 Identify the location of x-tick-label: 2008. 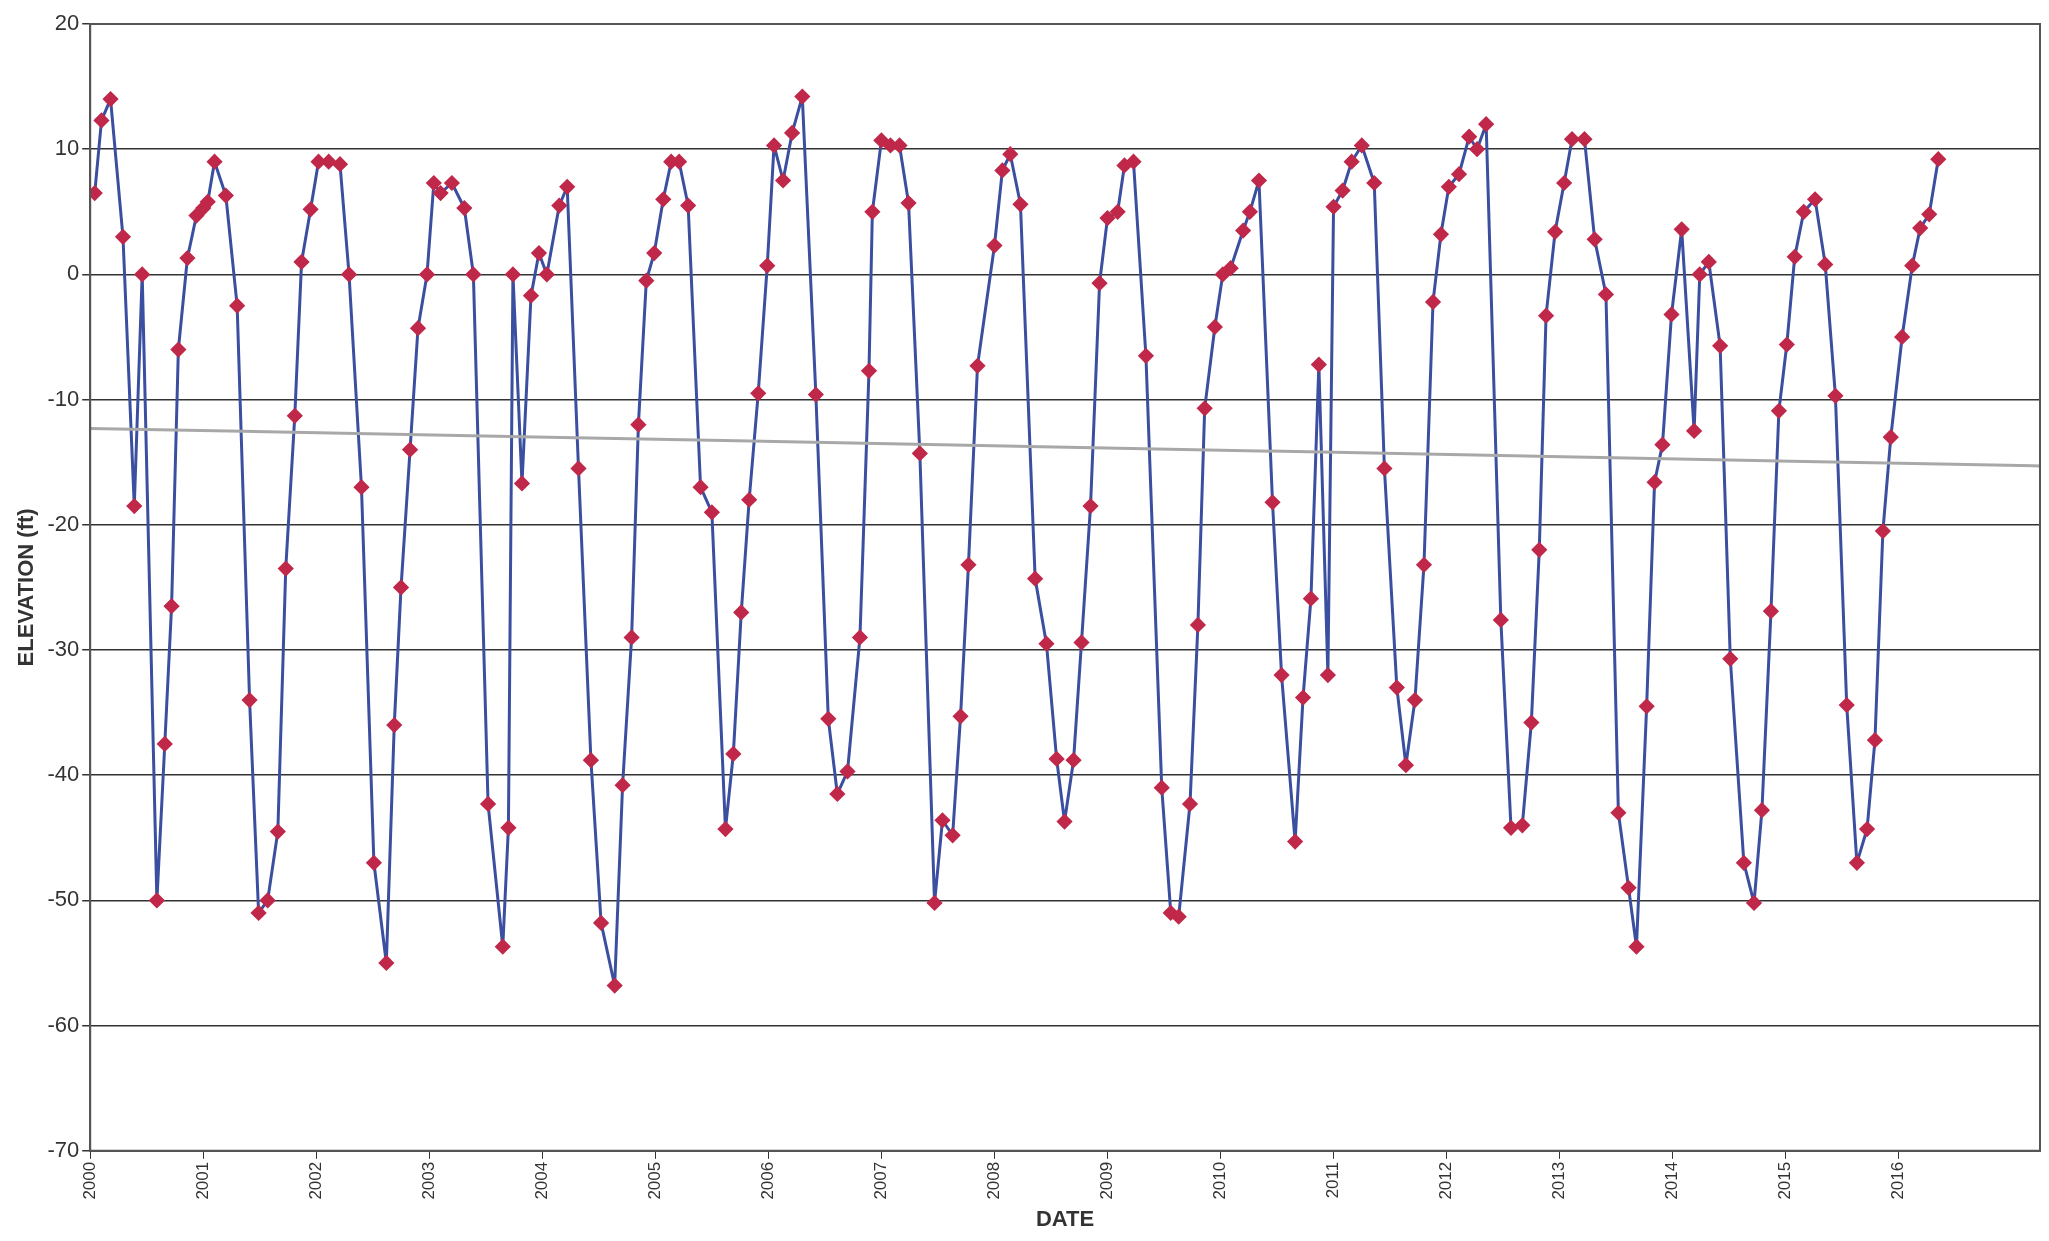
(994, 1180).